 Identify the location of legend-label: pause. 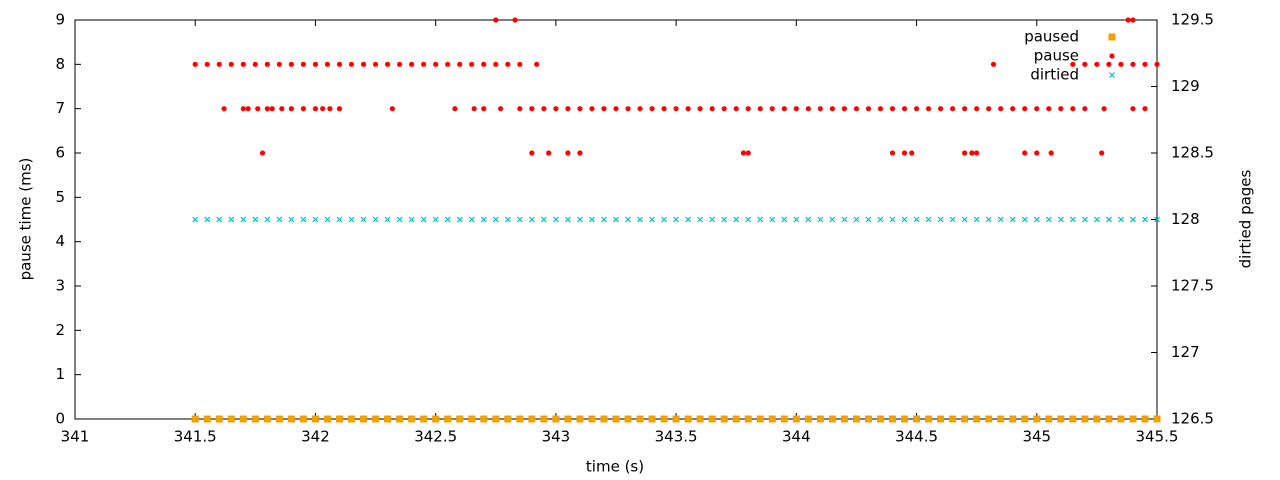
(1056, 56).